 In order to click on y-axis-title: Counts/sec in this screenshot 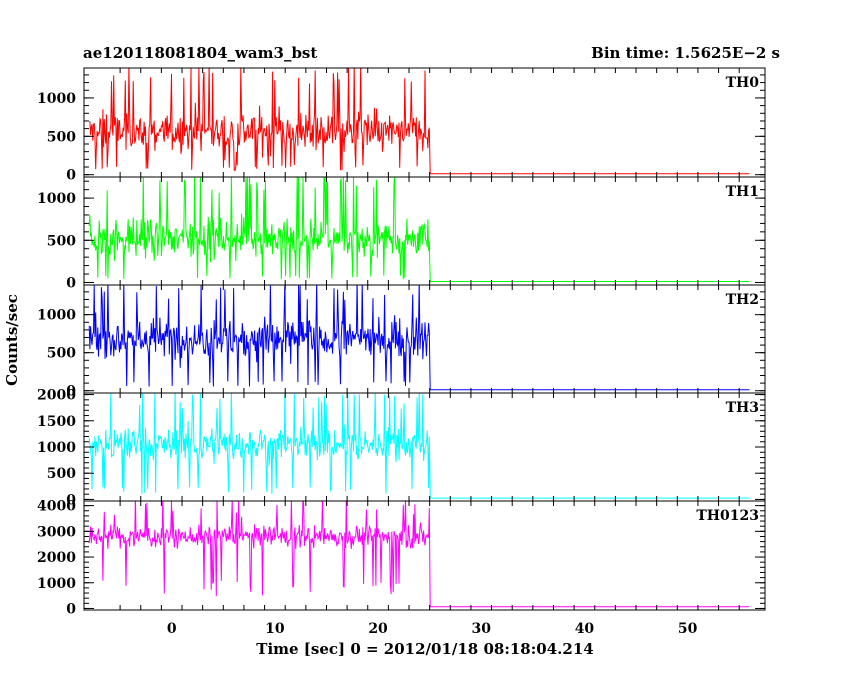, I will do `click(12, 340)`.